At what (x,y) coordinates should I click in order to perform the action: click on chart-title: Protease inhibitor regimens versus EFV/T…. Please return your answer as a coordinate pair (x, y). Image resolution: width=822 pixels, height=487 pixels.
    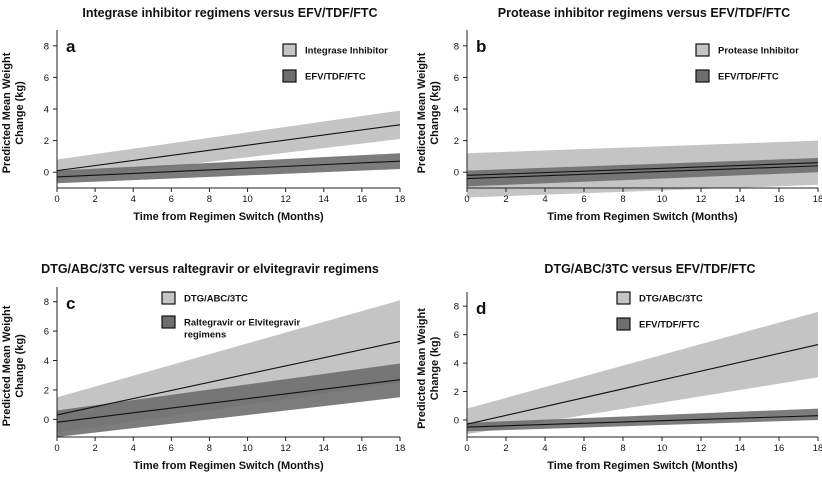
    Looking at the image, I should click on (644, 13).